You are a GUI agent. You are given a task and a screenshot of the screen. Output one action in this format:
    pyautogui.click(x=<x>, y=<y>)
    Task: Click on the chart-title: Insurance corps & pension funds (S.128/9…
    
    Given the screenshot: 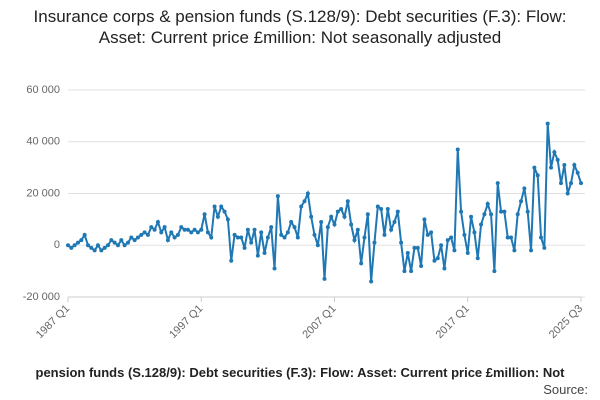 What is the action you would take?
    pyautogui.click(x=300, y=27)
    